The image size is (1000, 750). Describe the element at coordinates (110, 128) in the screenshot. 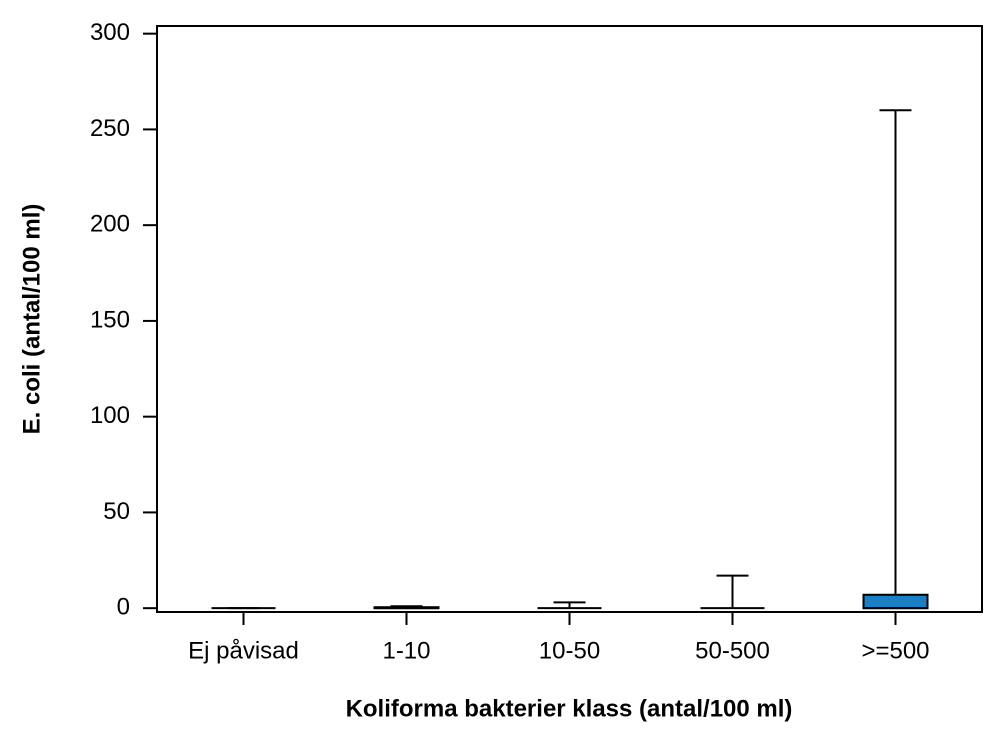

I see `y-tick-label: 250` at that location.